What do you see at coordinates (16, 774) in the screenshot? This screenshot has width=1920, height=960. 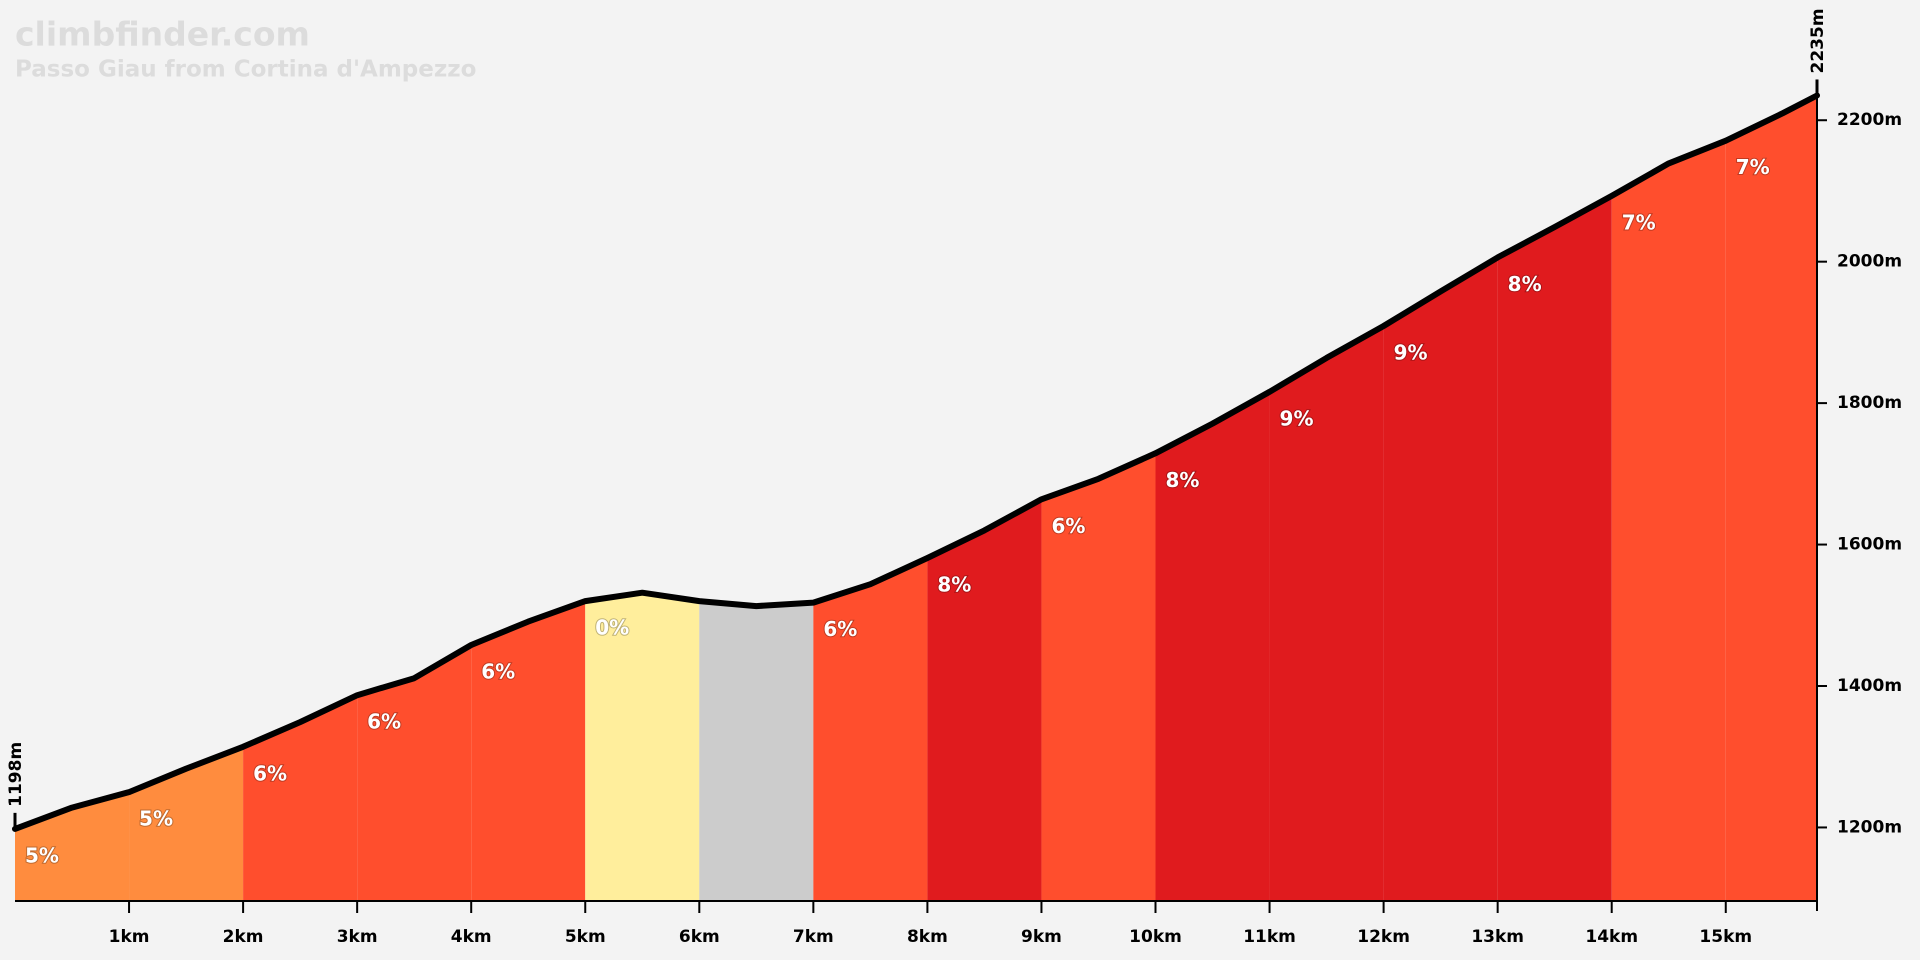 I see `elevation-marker-label: 1198m` at bounding box center [16, 774].